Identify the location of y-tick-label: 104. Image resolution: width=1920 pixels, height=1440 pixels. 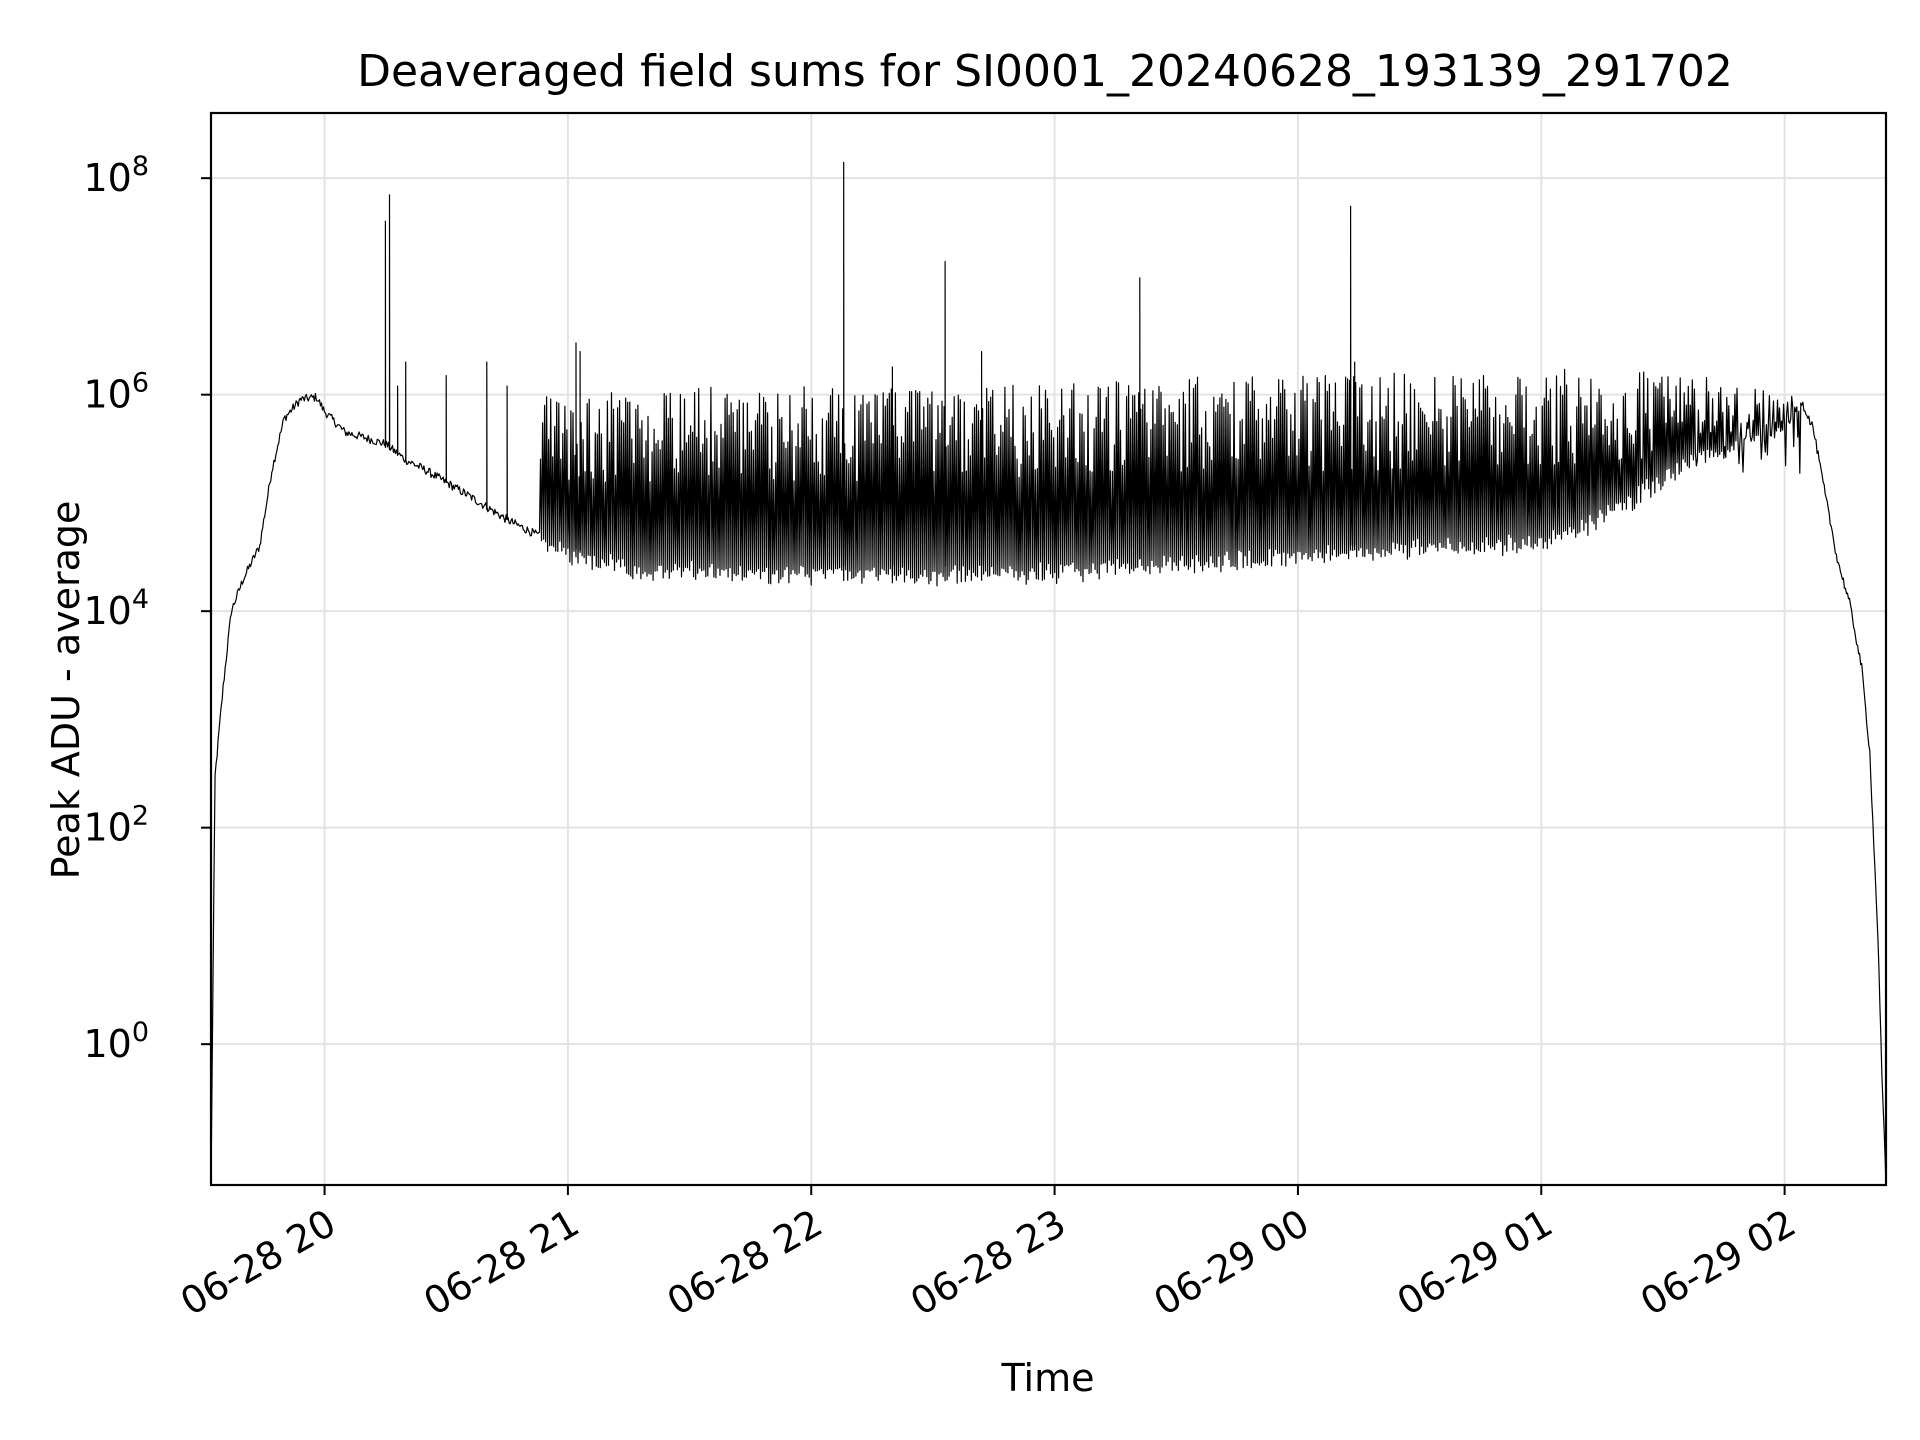
(116, 608).